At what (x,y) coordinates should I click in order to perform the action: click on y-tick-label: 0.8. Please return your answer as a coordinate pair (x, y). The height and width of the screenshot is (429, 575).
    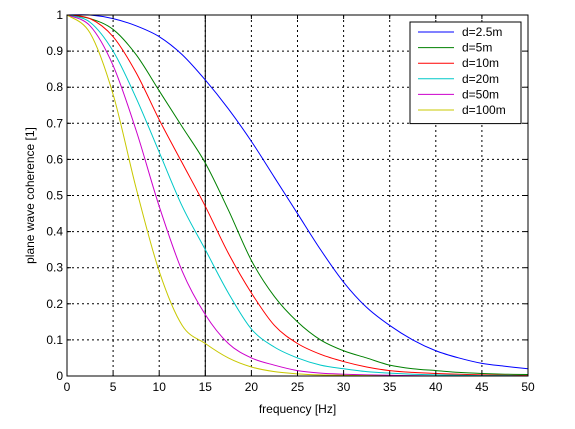
    Looking at the image, I should click on (54, 87).